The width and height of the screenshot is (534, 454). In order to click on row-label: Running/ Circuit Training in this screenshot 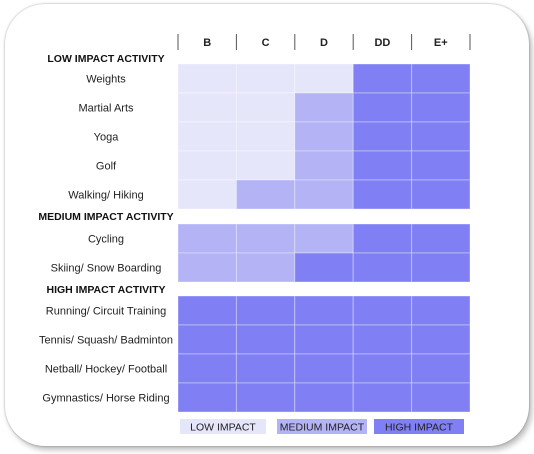, I will do `click(106, 312)`.